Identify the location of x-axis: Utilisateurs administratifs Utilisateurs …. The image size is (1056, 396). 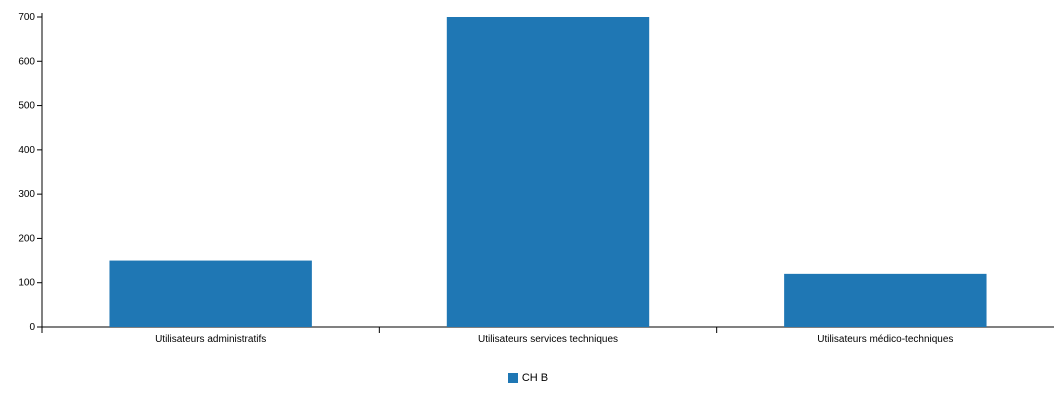
(547, 335).